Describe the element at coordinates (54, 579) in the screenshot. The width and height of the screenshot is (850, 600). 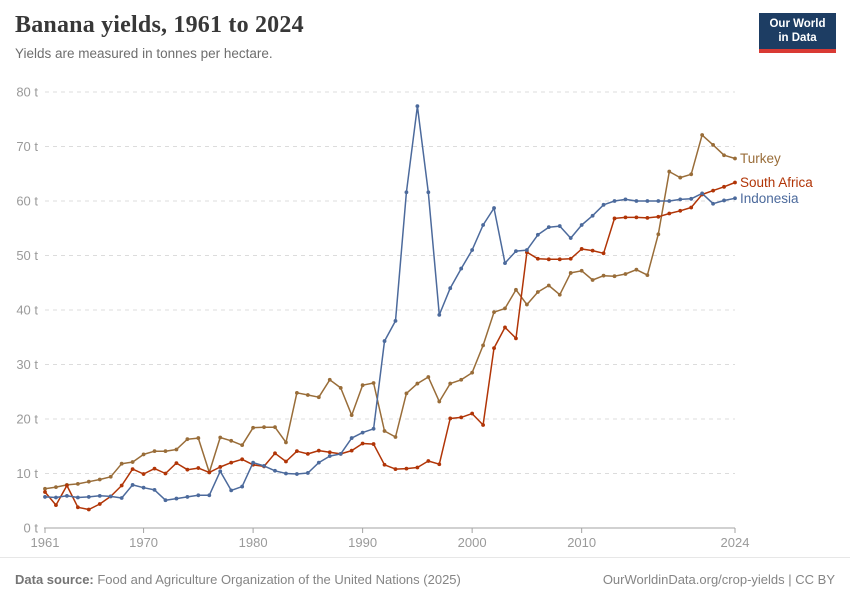
I see `data-source-label: Data source:` at that location.